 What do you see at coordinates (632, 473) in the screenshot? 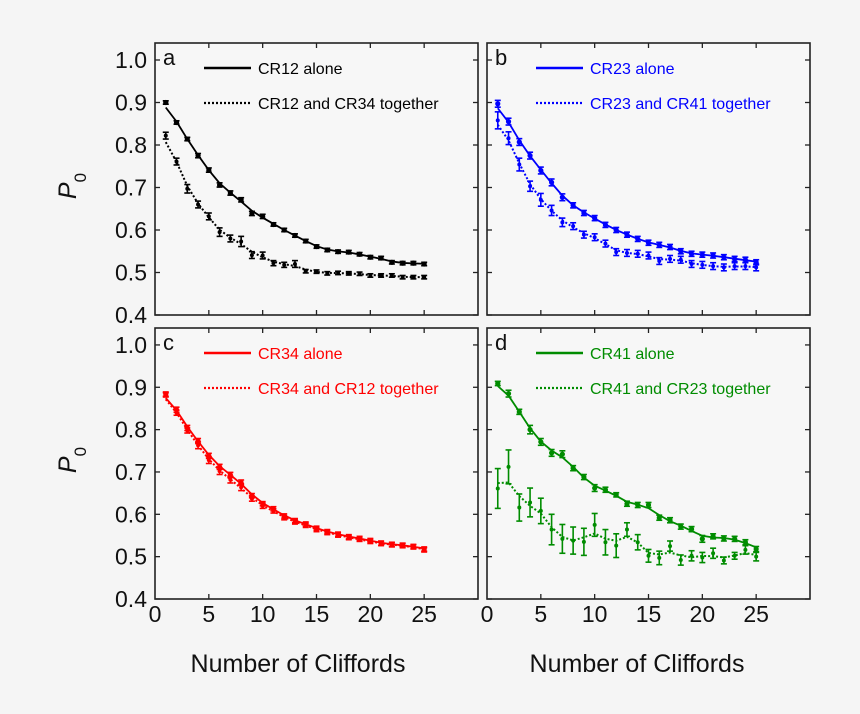
I see `series-together: CR41 and CR23 together` at bounding box center [632, 473].